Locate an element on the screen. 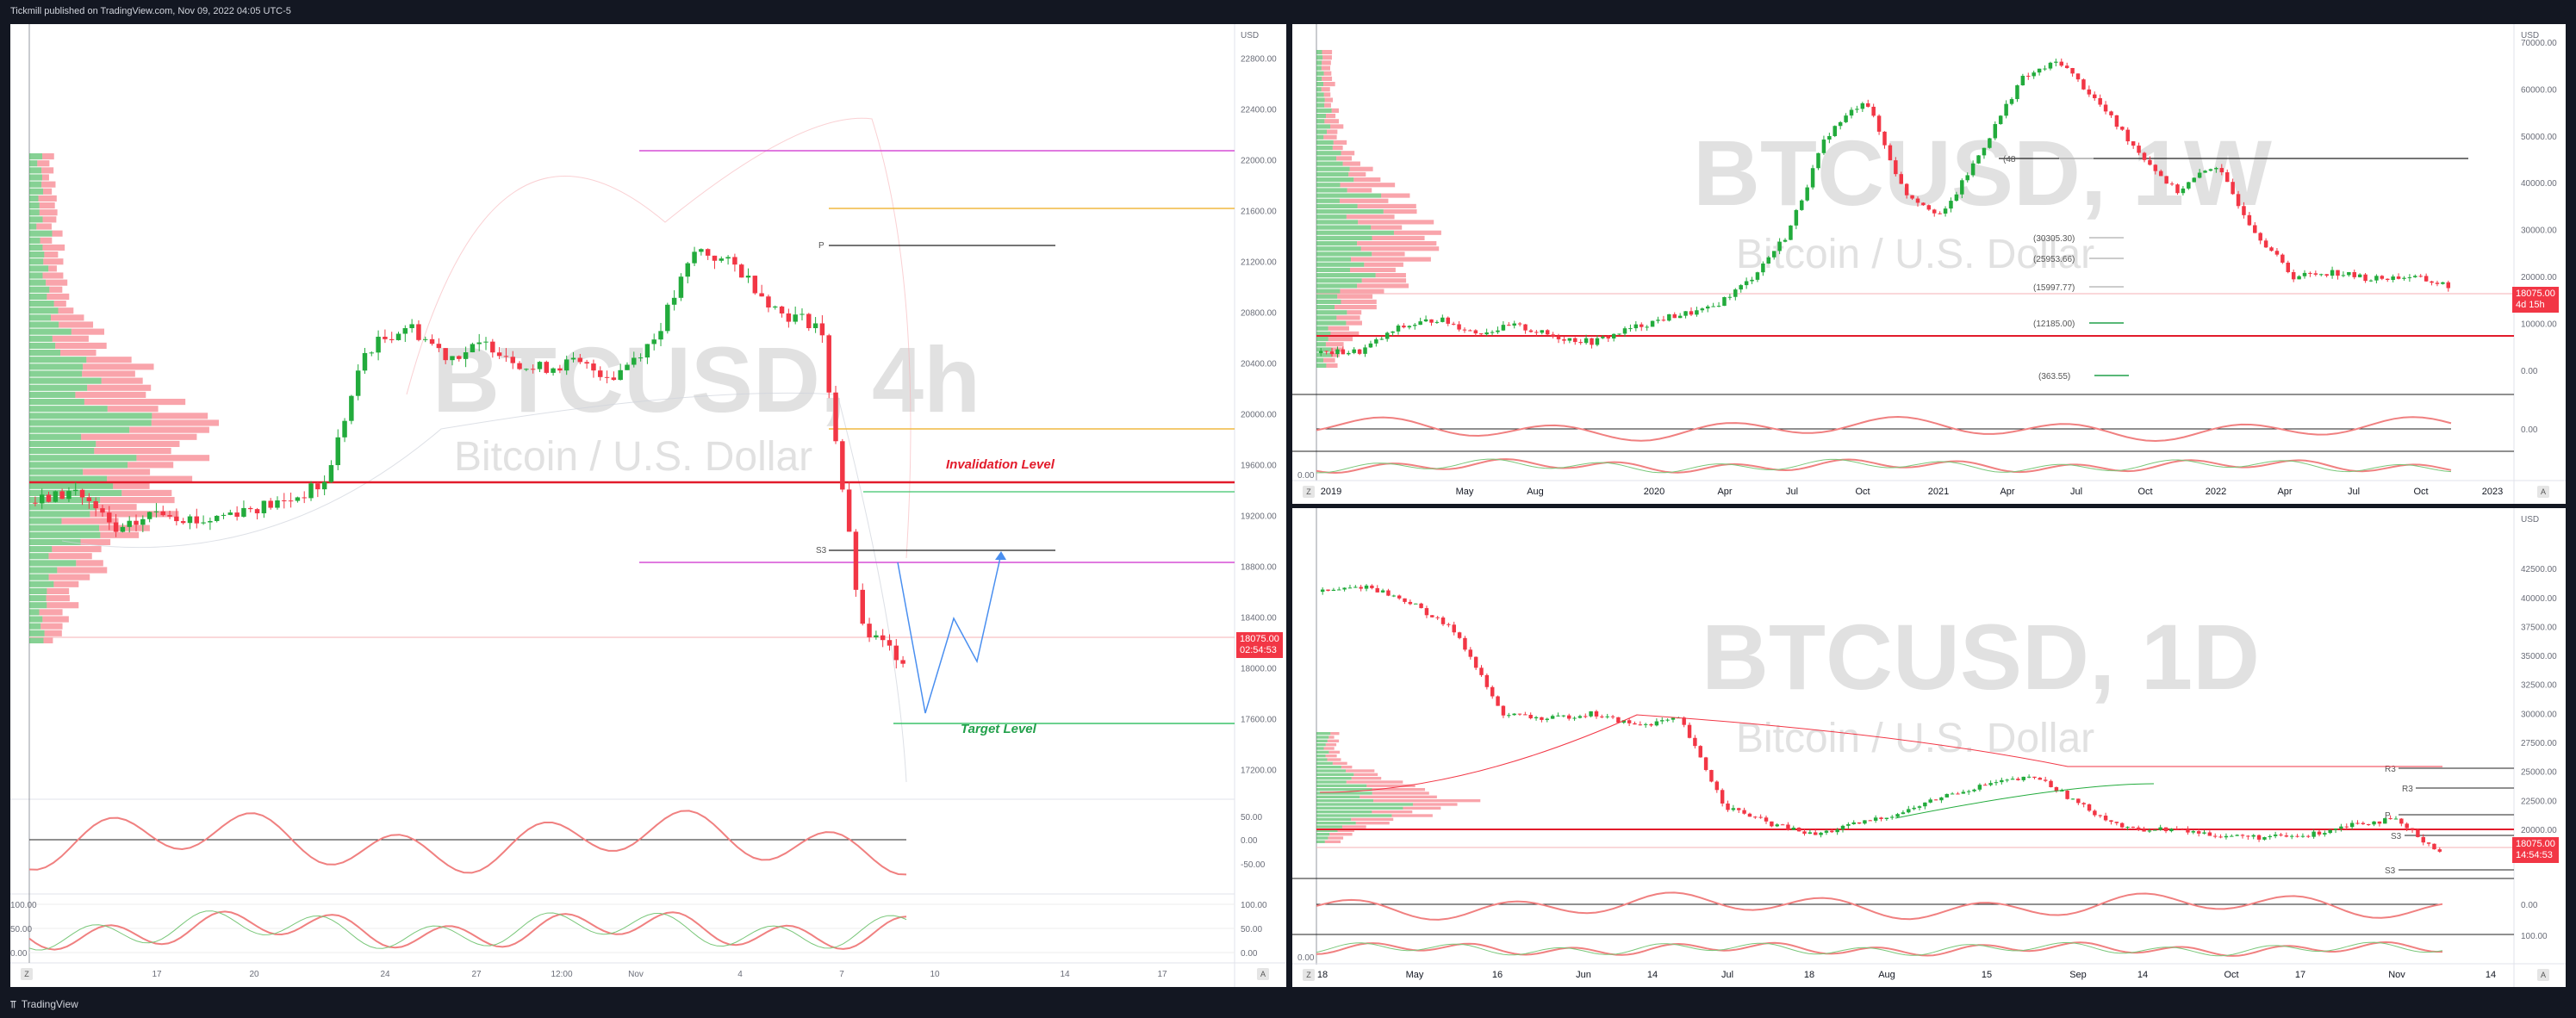 The height and width of the screenshot is (1018, 2576). y-tick-label: 18800.00 is located at coordinates (1259, 568).